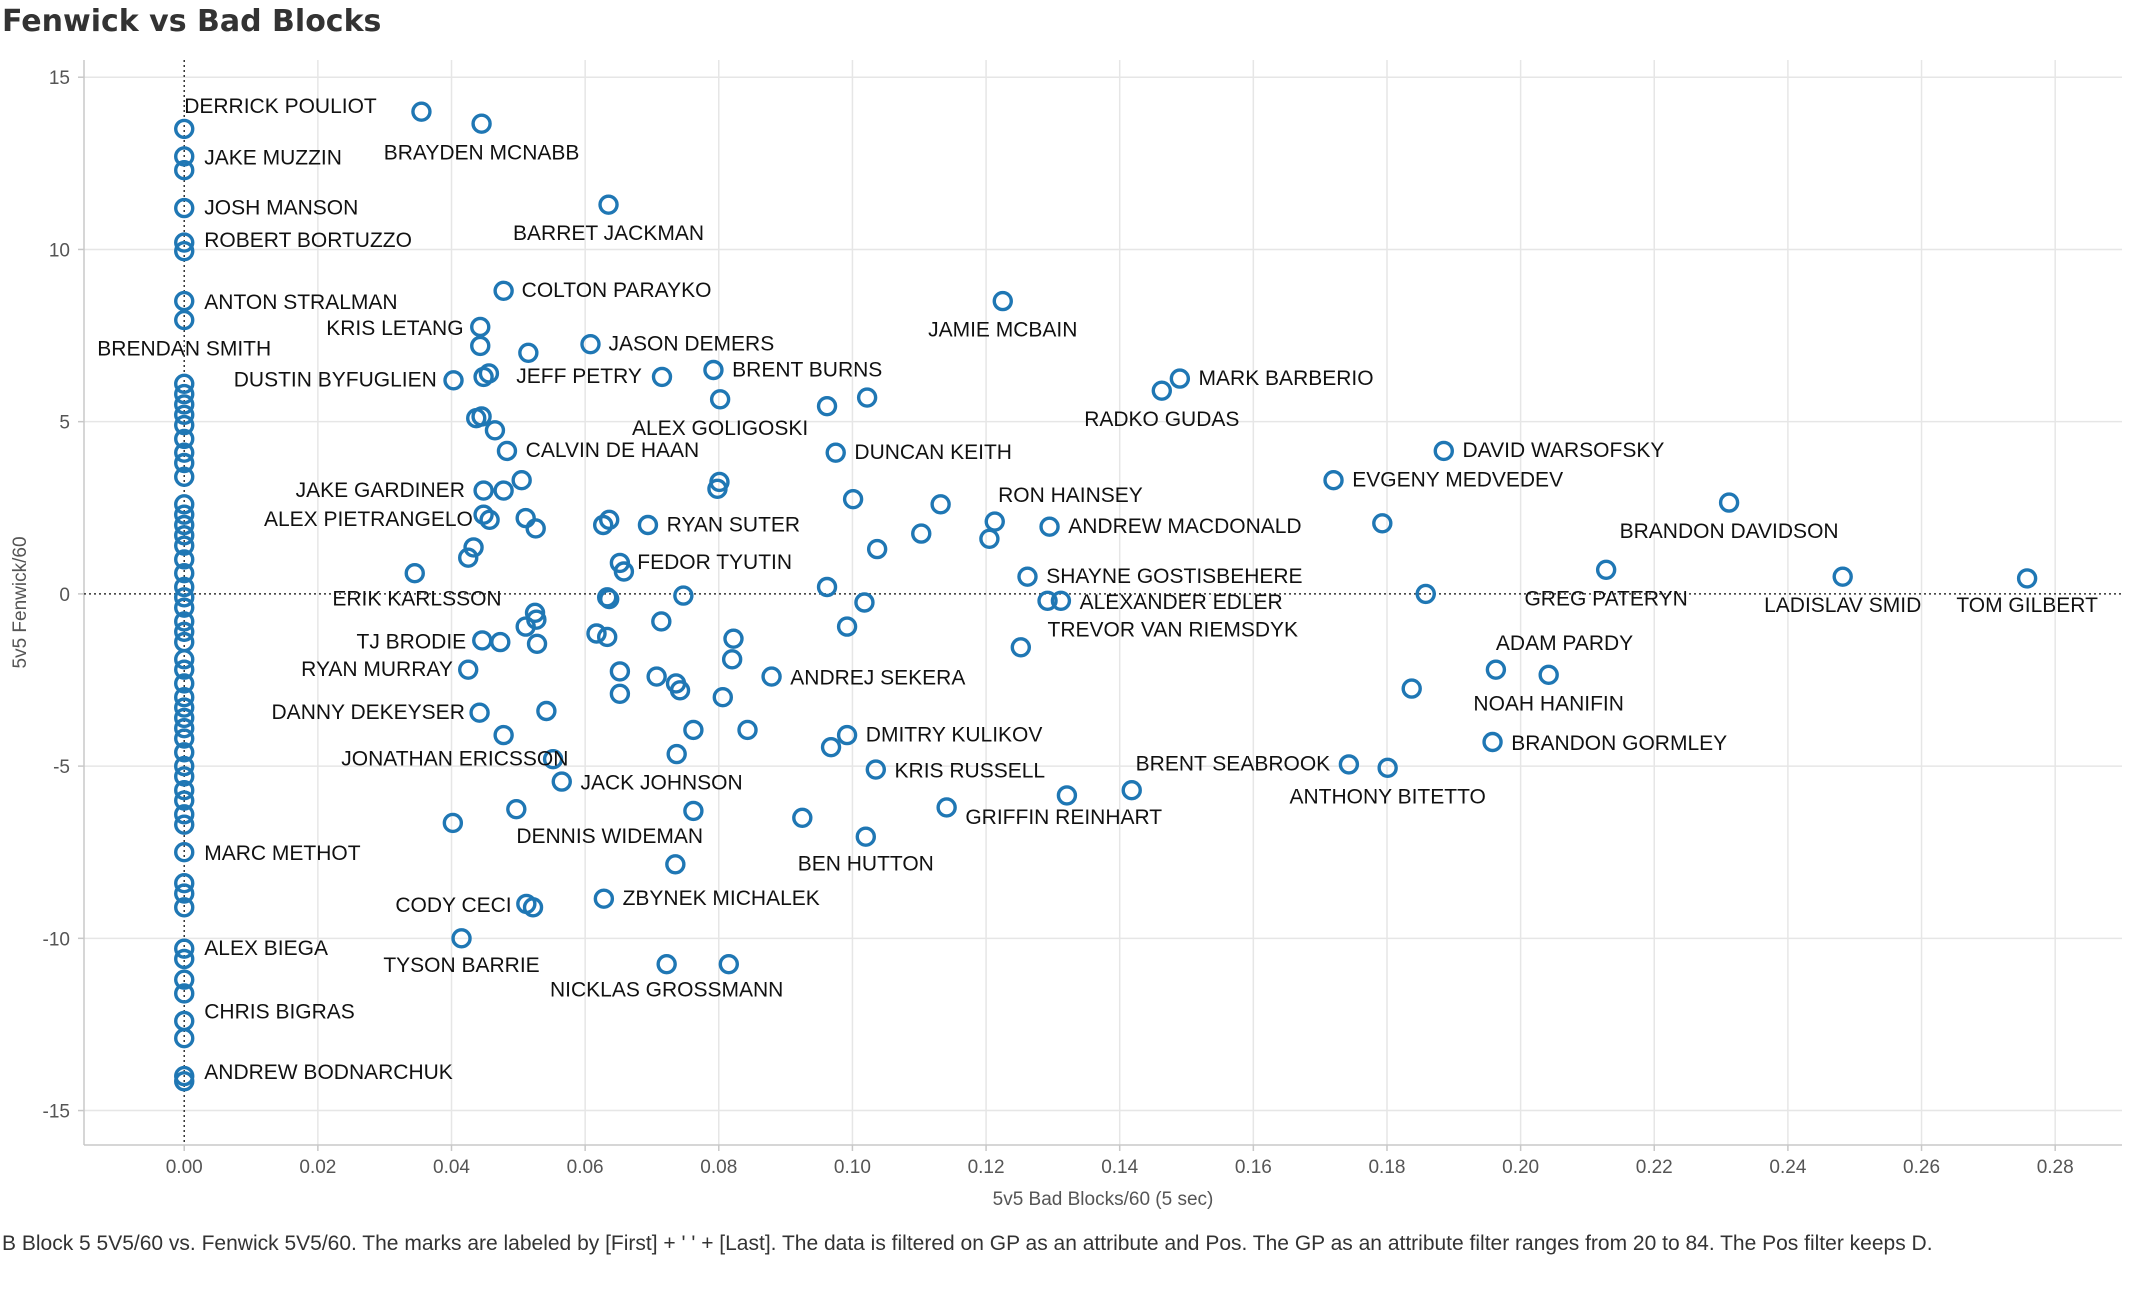 The height and width of the screenshot is (1290, 2130). I want to click on x-tick-label: 0.00, so click(184, 1167).